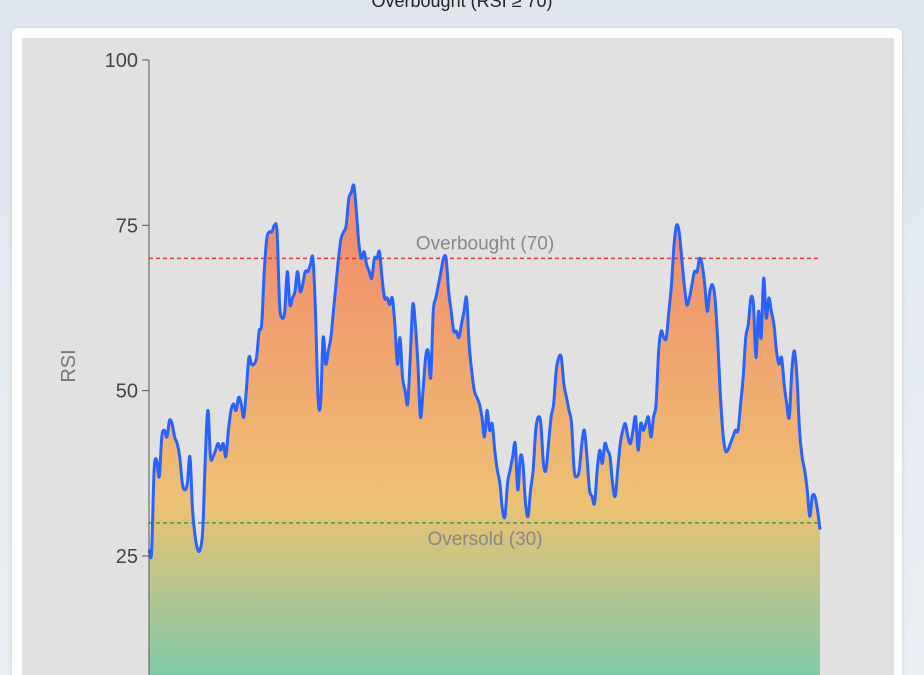 The image size is (924, 675). Describe the element at coordinates (127, 557) in the screenshot. I see `y-tick-label: 25` at that location.